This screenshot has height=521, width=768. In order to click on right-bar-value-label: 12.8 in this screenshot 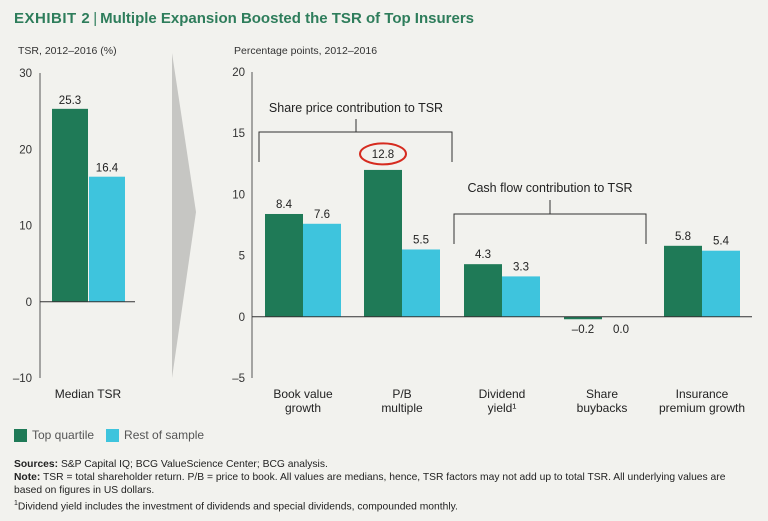, I will do `click(383, 155)`.